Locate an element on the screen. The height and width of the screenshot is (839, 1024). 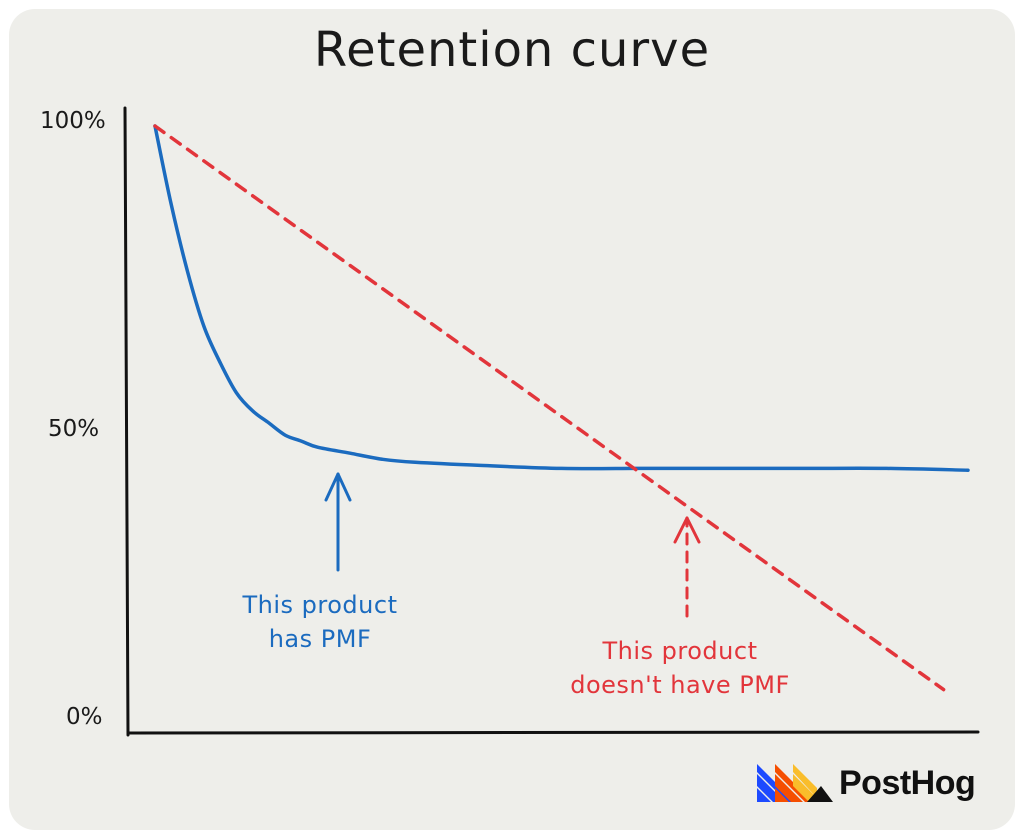
arrow-up-icon is located at coordinates (338, 522).